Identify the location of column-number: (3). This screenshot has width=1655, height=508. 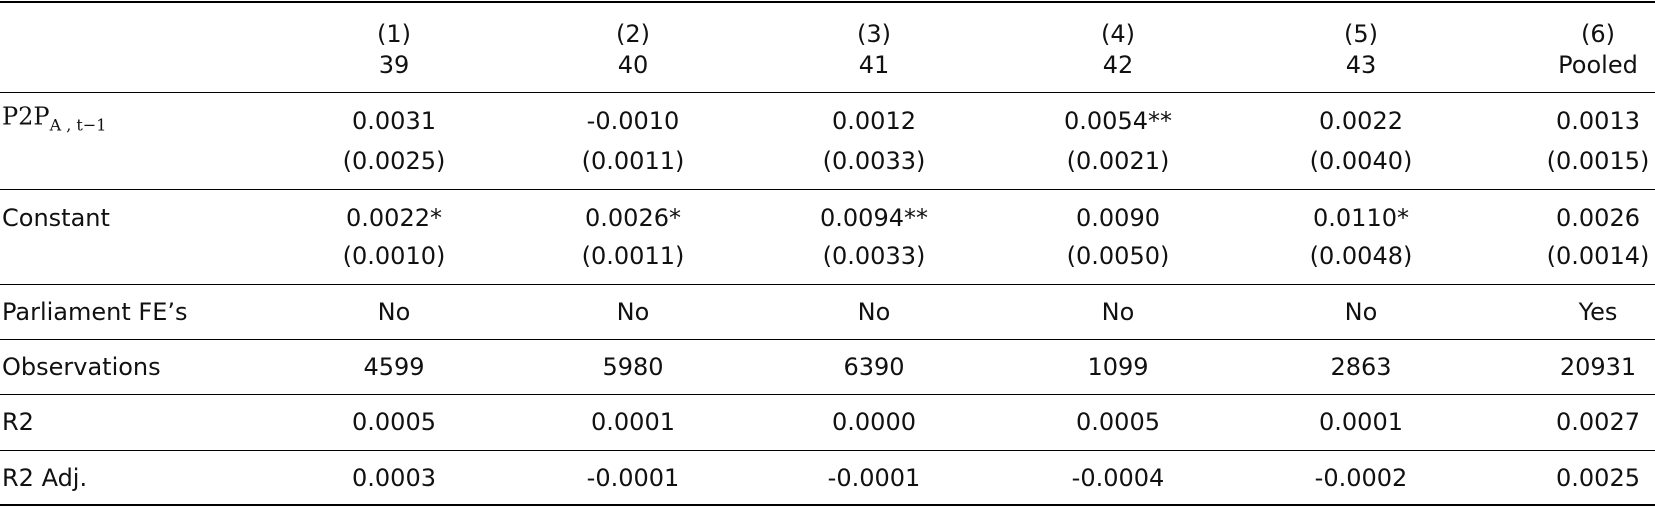
(874, 34).